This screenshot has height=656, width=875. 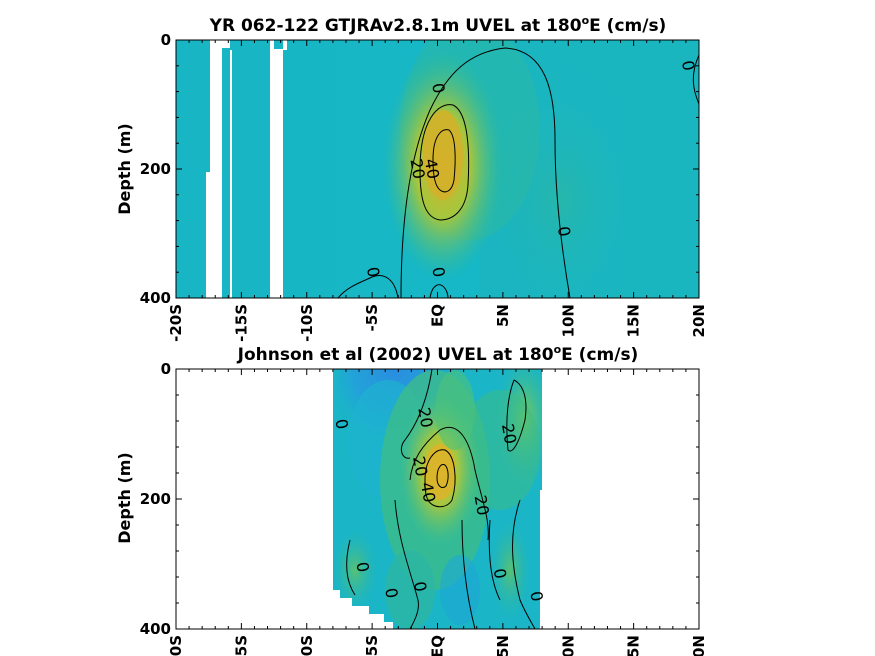 I want to click on observed-y-axis-label: Depth (m), so click(x=124, y=498).